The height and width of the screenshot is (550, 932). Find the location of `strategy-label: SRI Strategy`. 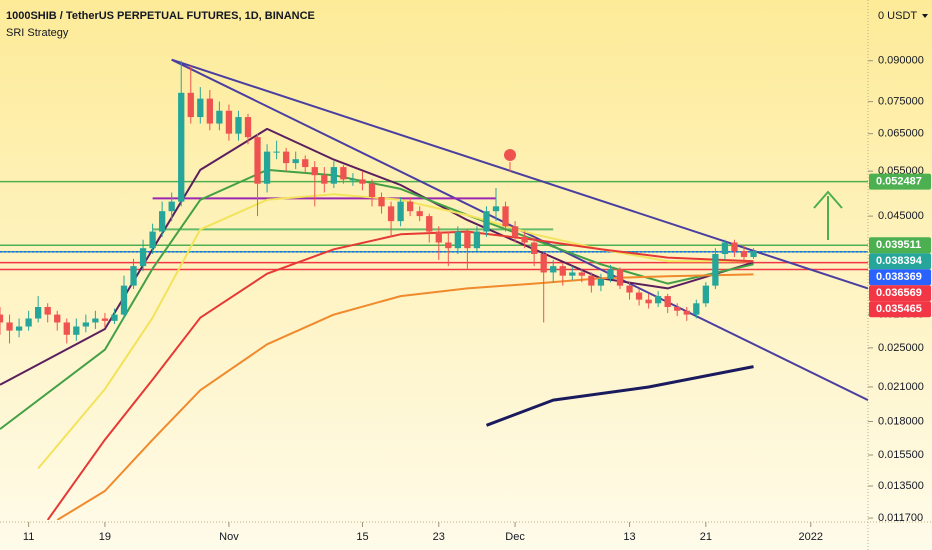

strategy-label: SRI Strategy is located at coordinates (37, 33).